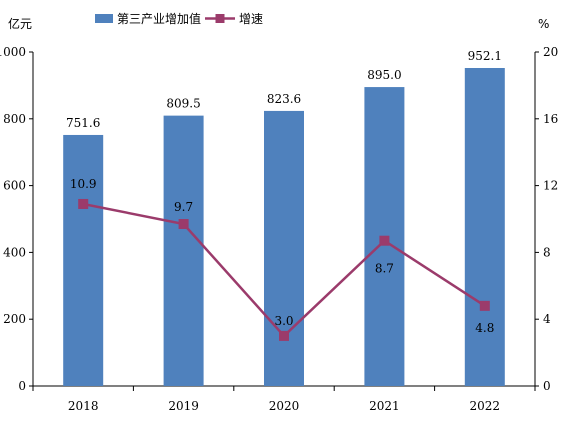  What do you see at coordinates (22, 386) in the screenshot?
I see `y-tick-label-left: 0` at bounding box center [22, 386].